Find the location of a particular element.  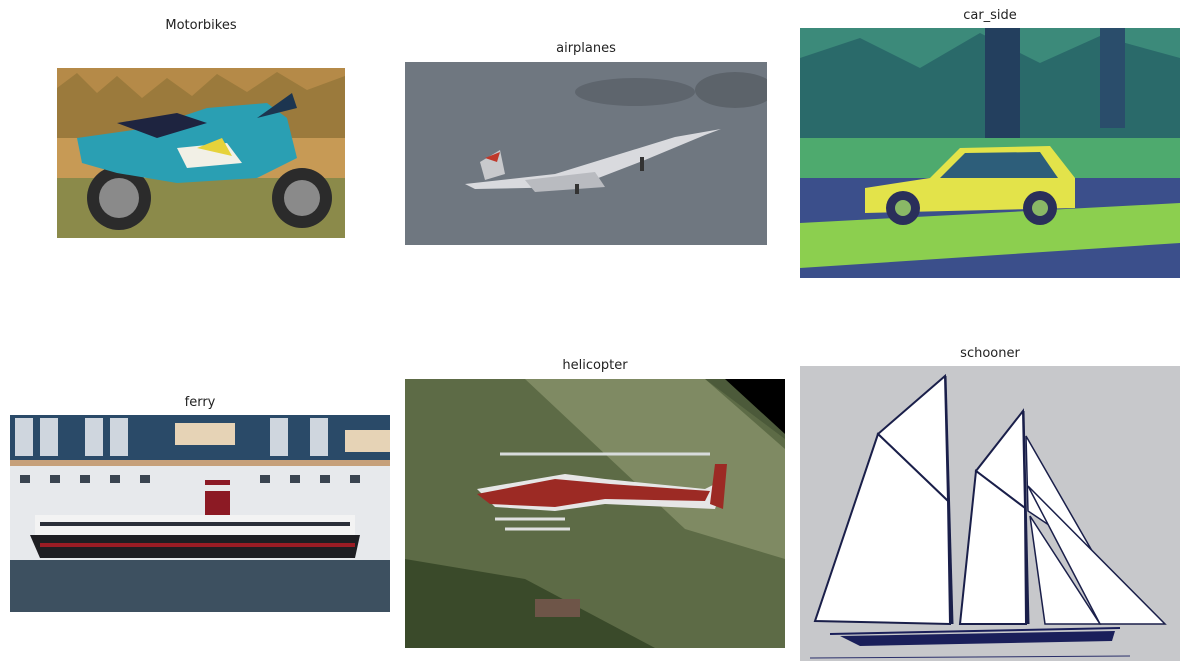

image-title: car_side is located at coordinates (990, 15).